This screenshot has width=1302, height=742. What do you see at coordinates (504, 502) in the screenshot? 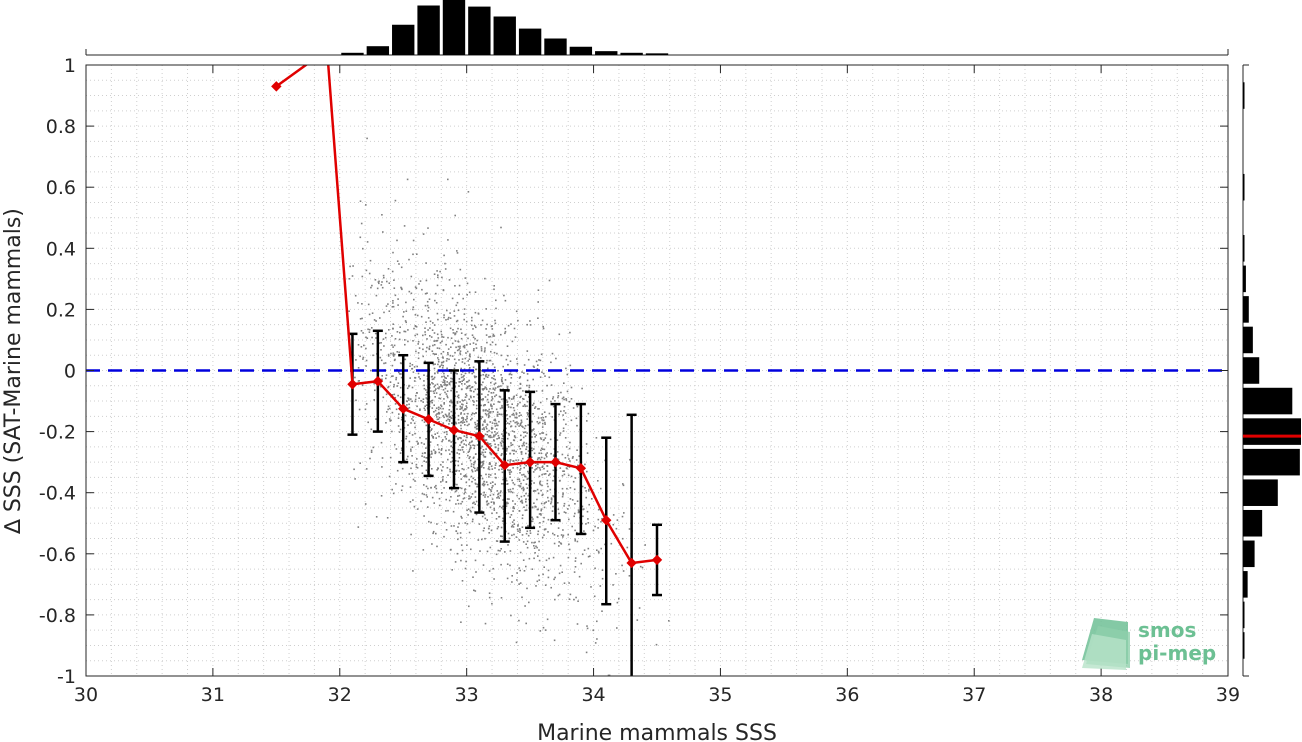
I see `error-bars` at bounding box center [504, 502].